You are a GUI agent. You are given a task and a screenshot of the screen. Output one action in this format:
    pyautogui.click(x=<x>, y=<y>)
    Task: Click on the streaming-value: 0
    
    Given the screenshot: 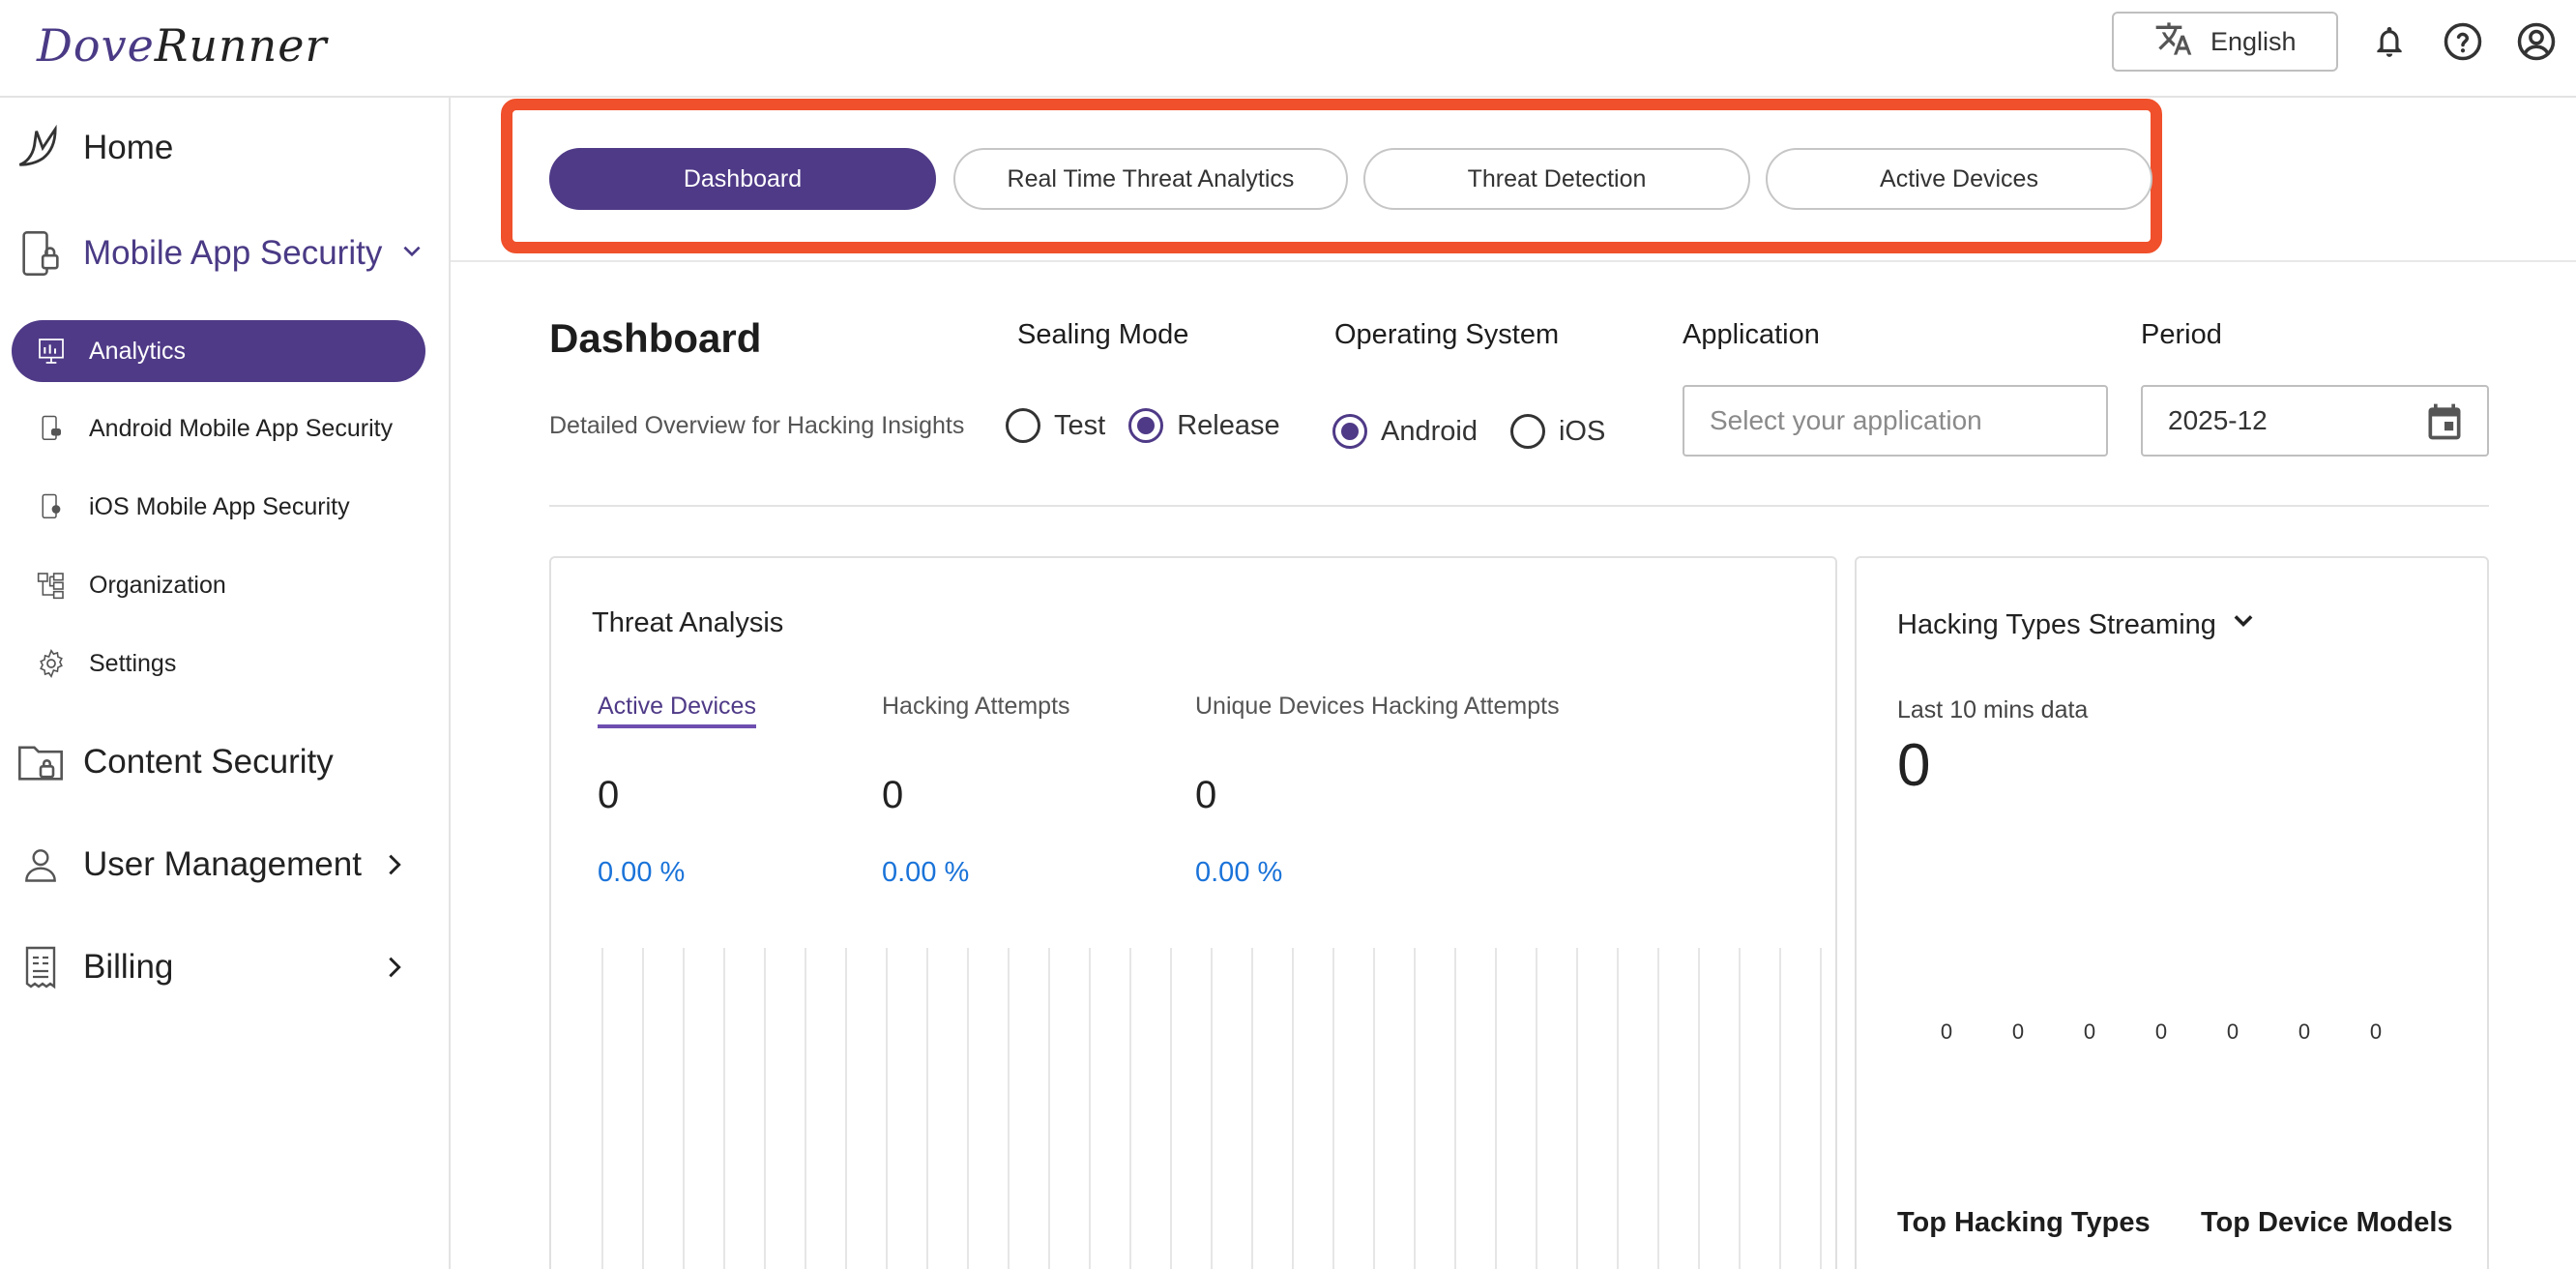 What is the action you would take?
    pyautogui.click(x=1914, y=765)
    